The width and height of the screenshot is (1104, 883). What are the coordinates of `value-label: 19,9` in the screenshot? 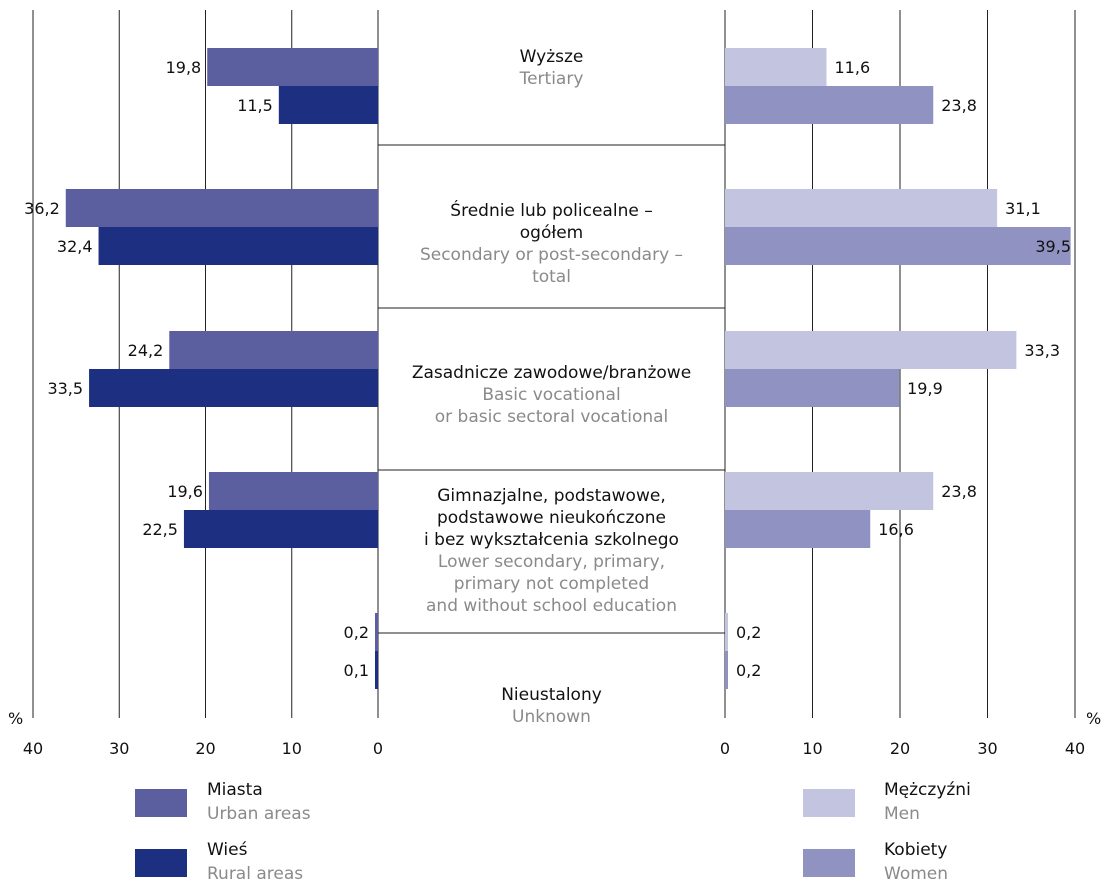 It's located at (925, 388).